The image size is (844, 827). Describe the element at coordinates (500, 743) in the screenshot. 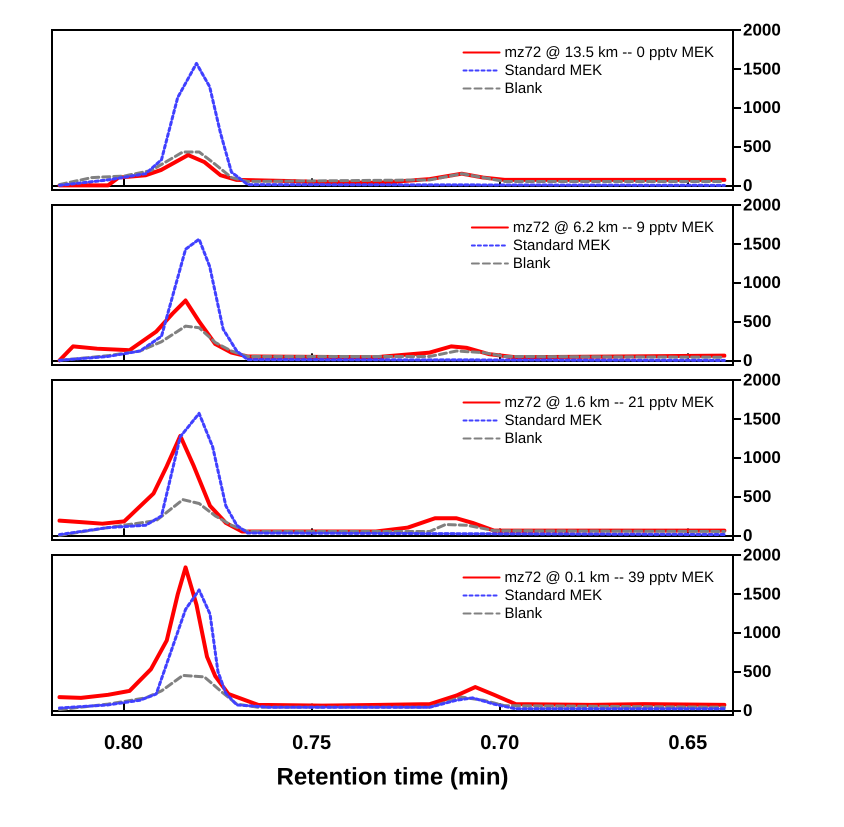

I see `x-tick-label: 0.70` at that location.